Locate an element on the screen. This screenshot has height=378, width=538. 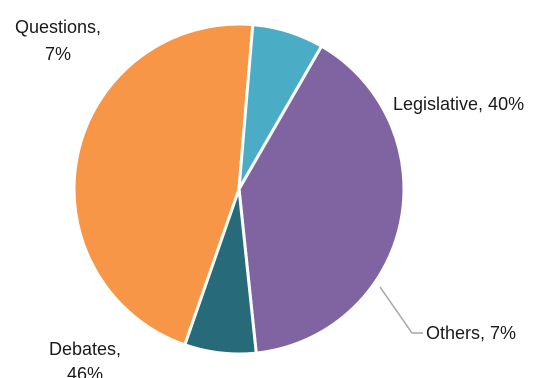
slice-label-others: Others, 7% is located at coordinates (471, 333).